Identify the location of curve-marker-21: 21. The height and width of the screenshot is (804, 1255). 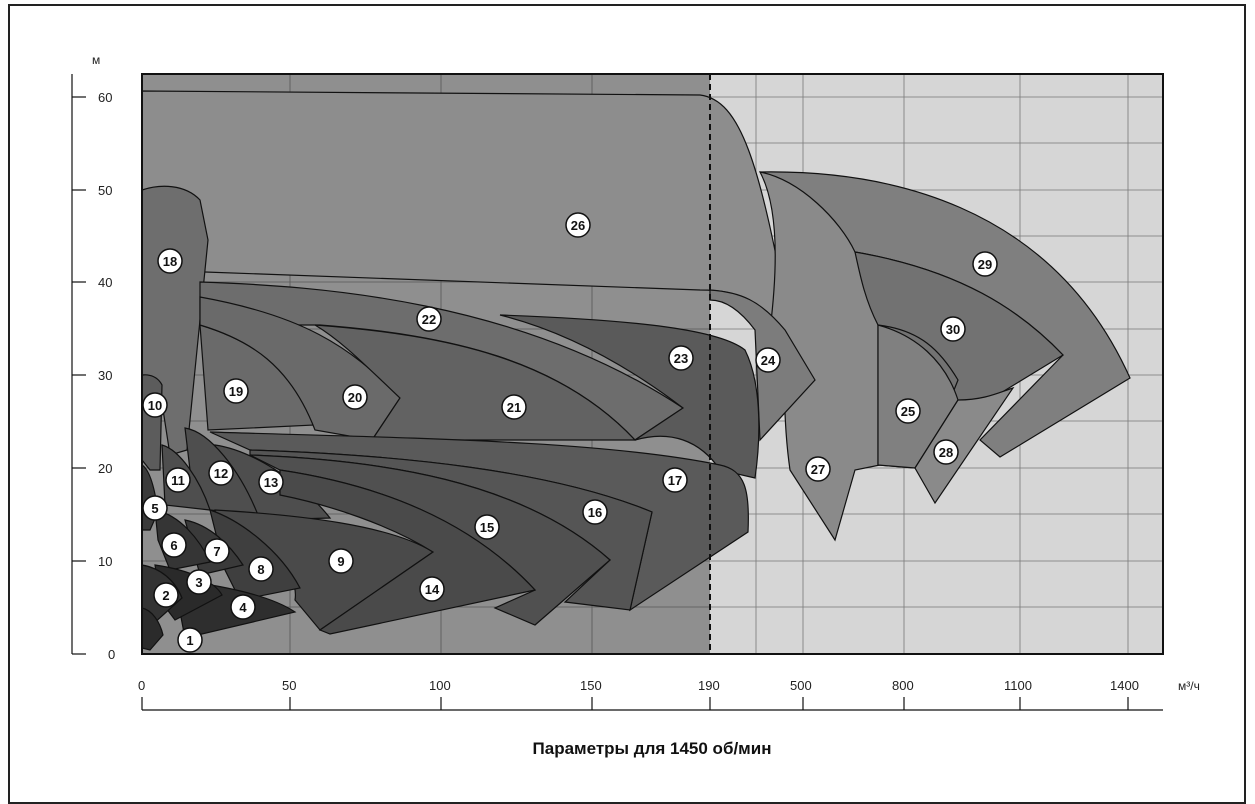
(514, 407).